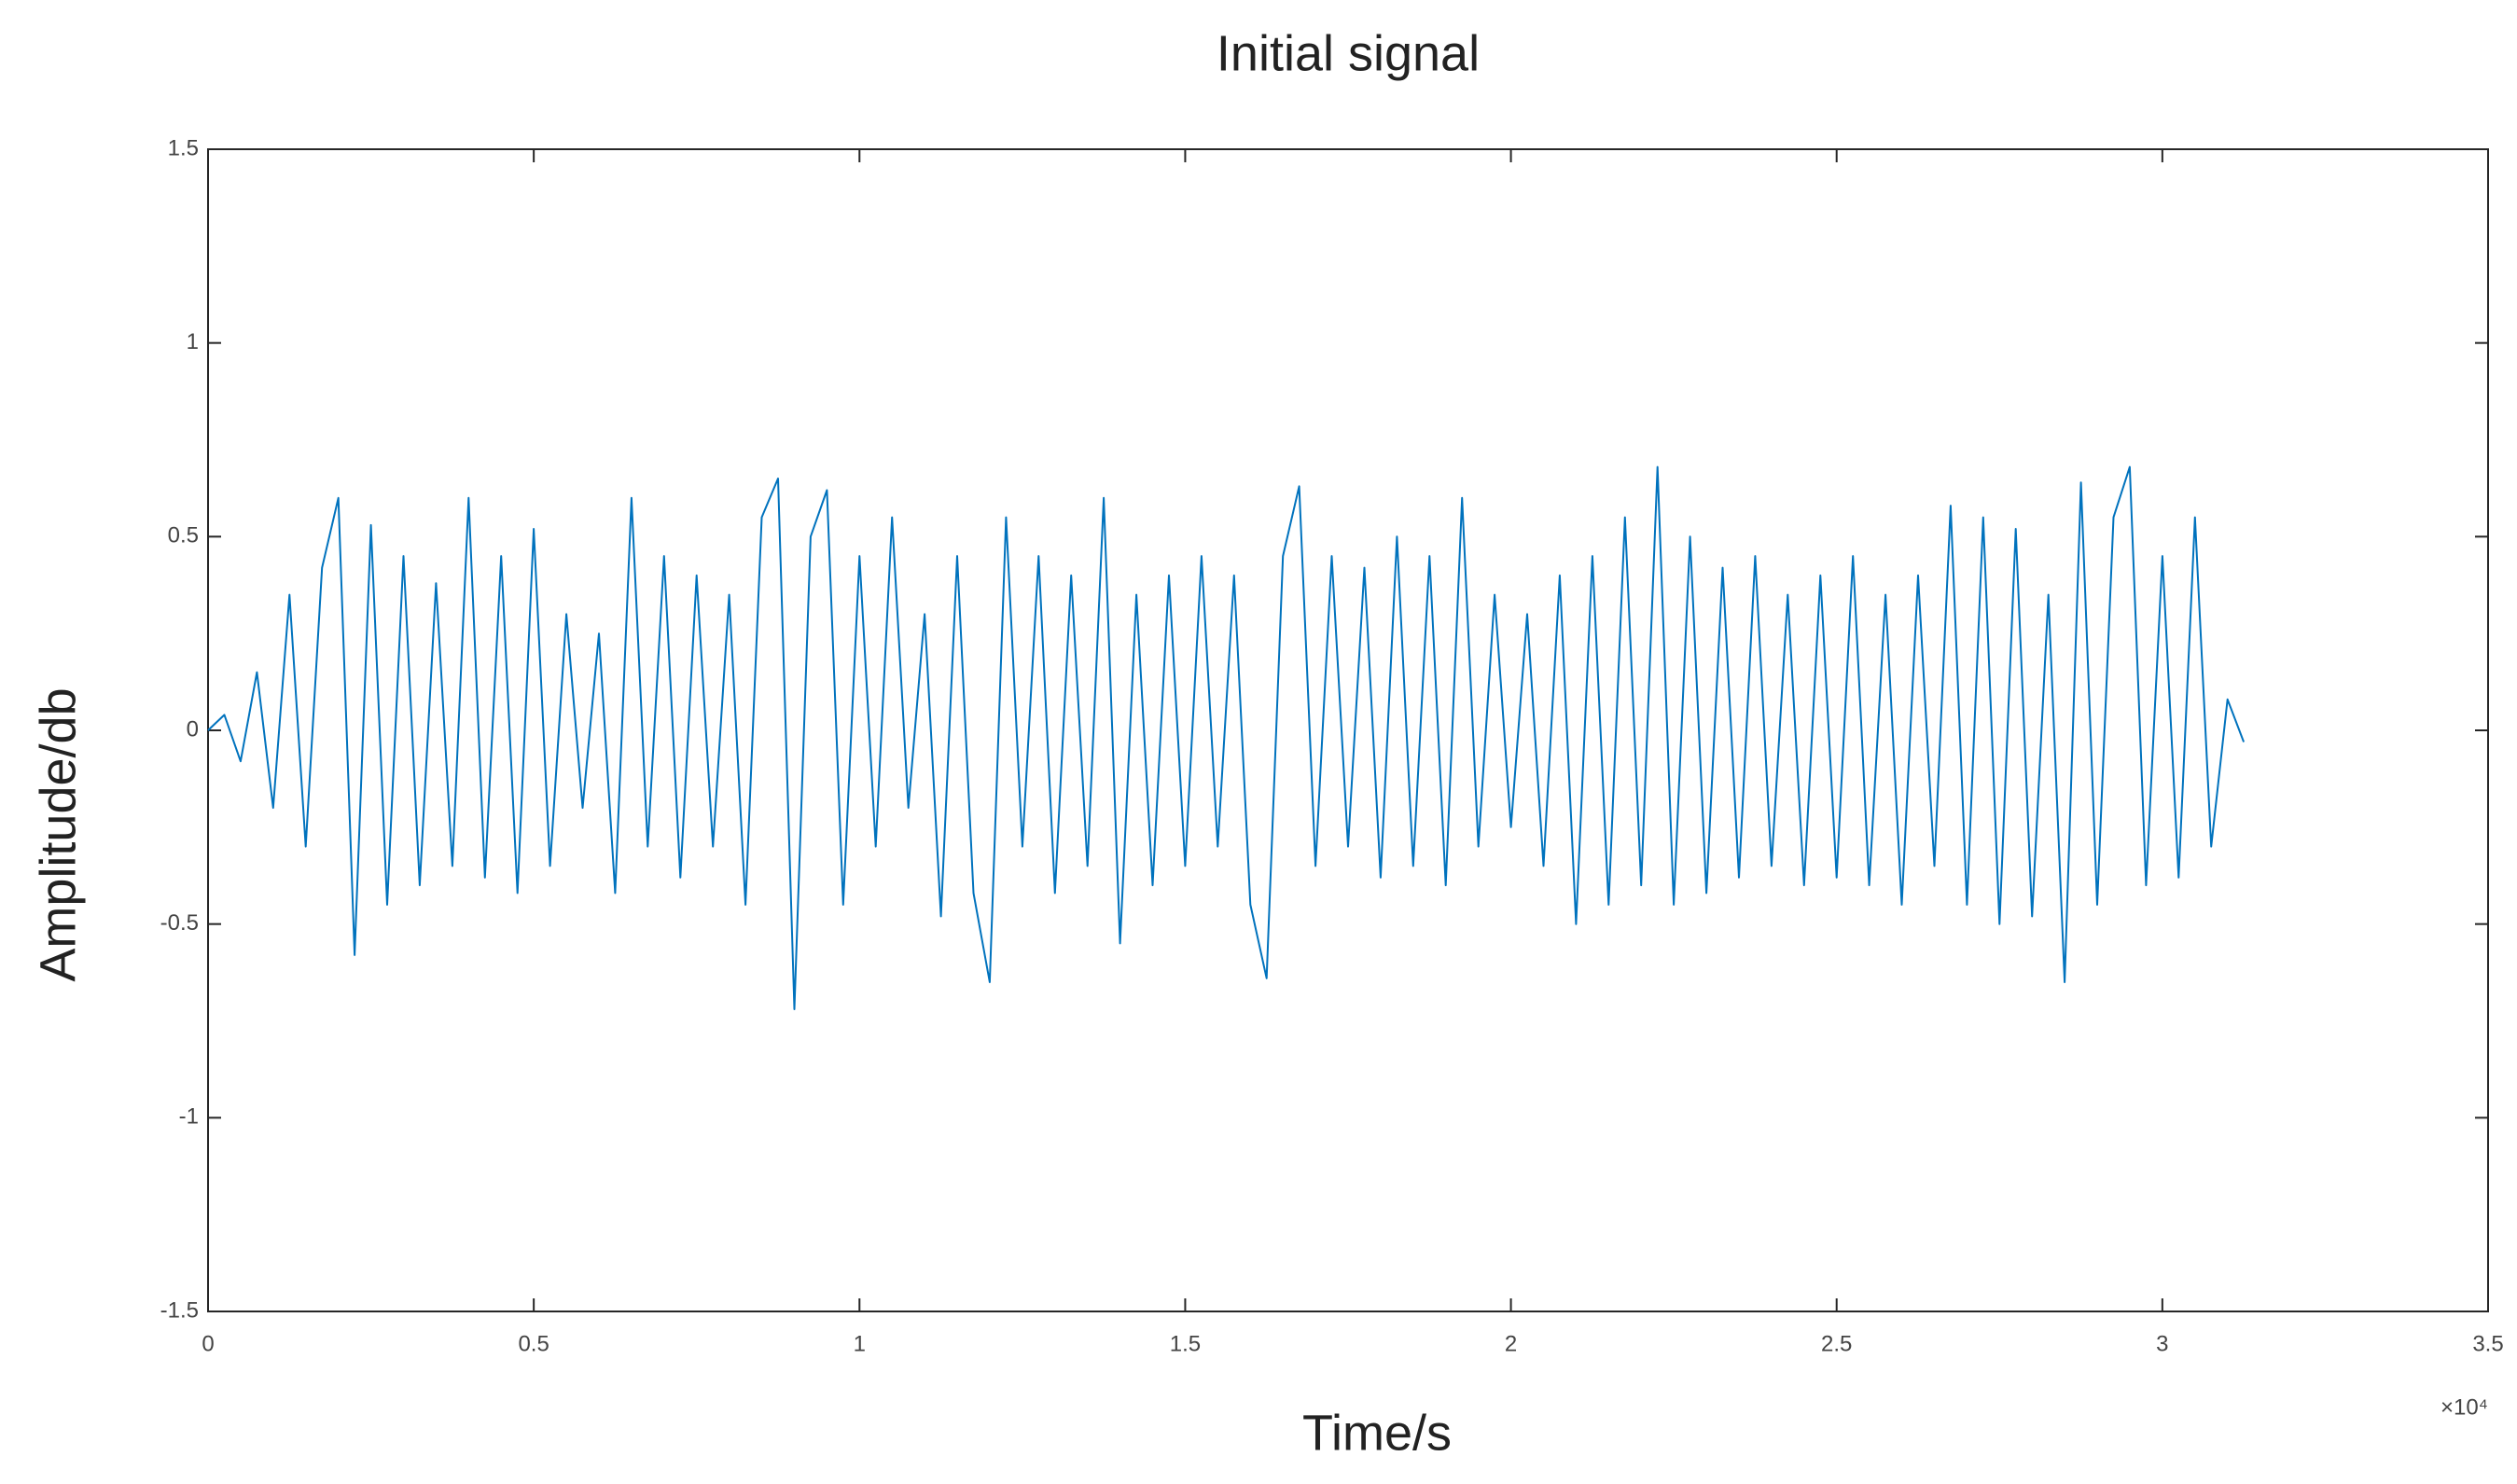  I want to click on x-tick-label: 2, so click(1511, 1343).